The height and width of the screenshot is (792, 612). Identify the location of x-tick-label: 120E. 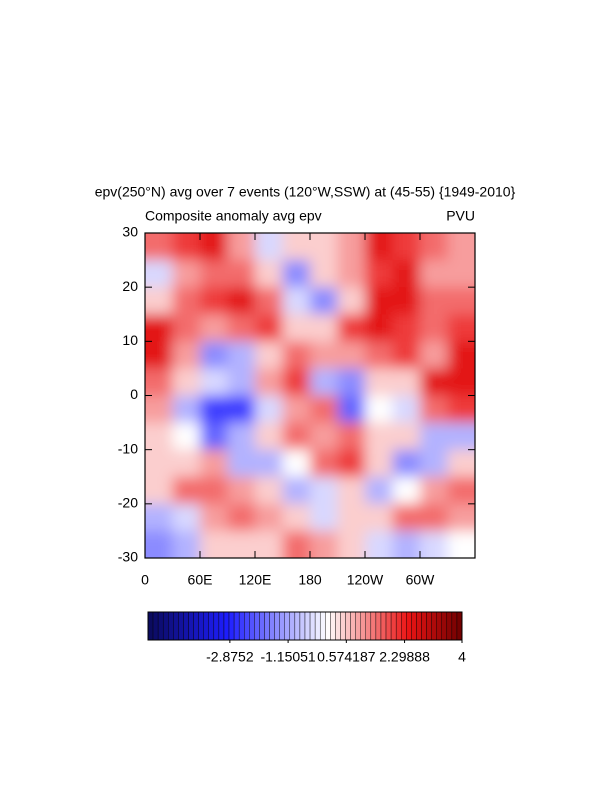
(255, 580).